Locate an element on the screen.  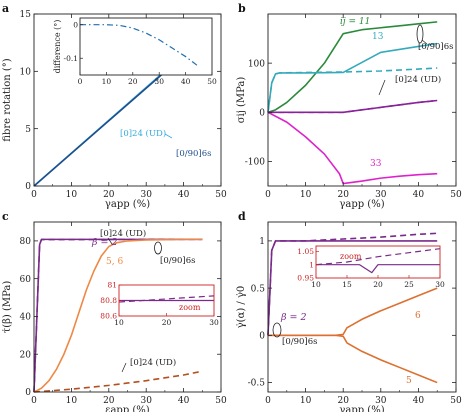
inset-frame is located at coordinates (146, 46).